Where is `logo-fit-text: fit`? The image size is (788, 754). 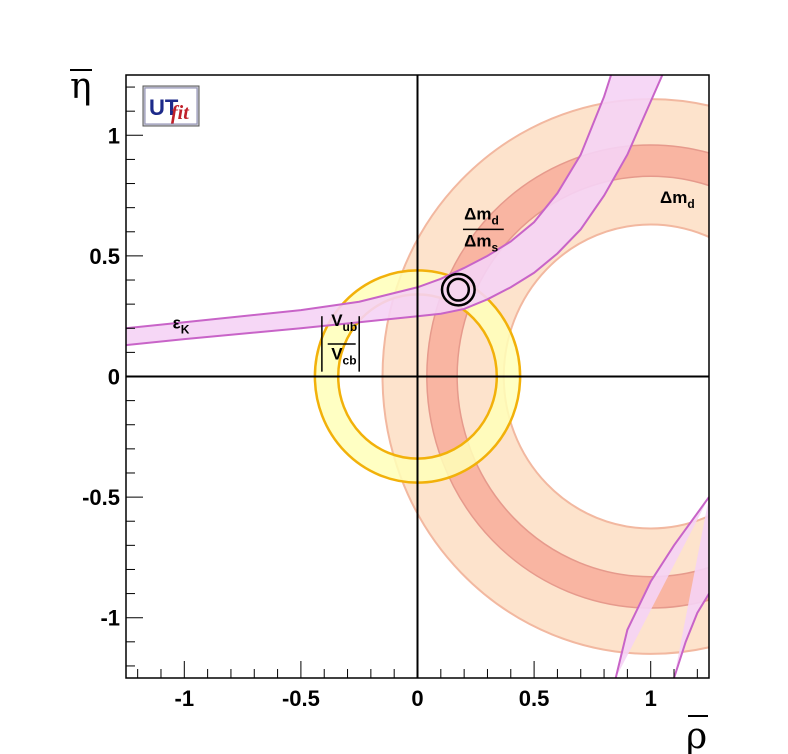 logo-fit-text: fit is located at coordinates (180, 113).